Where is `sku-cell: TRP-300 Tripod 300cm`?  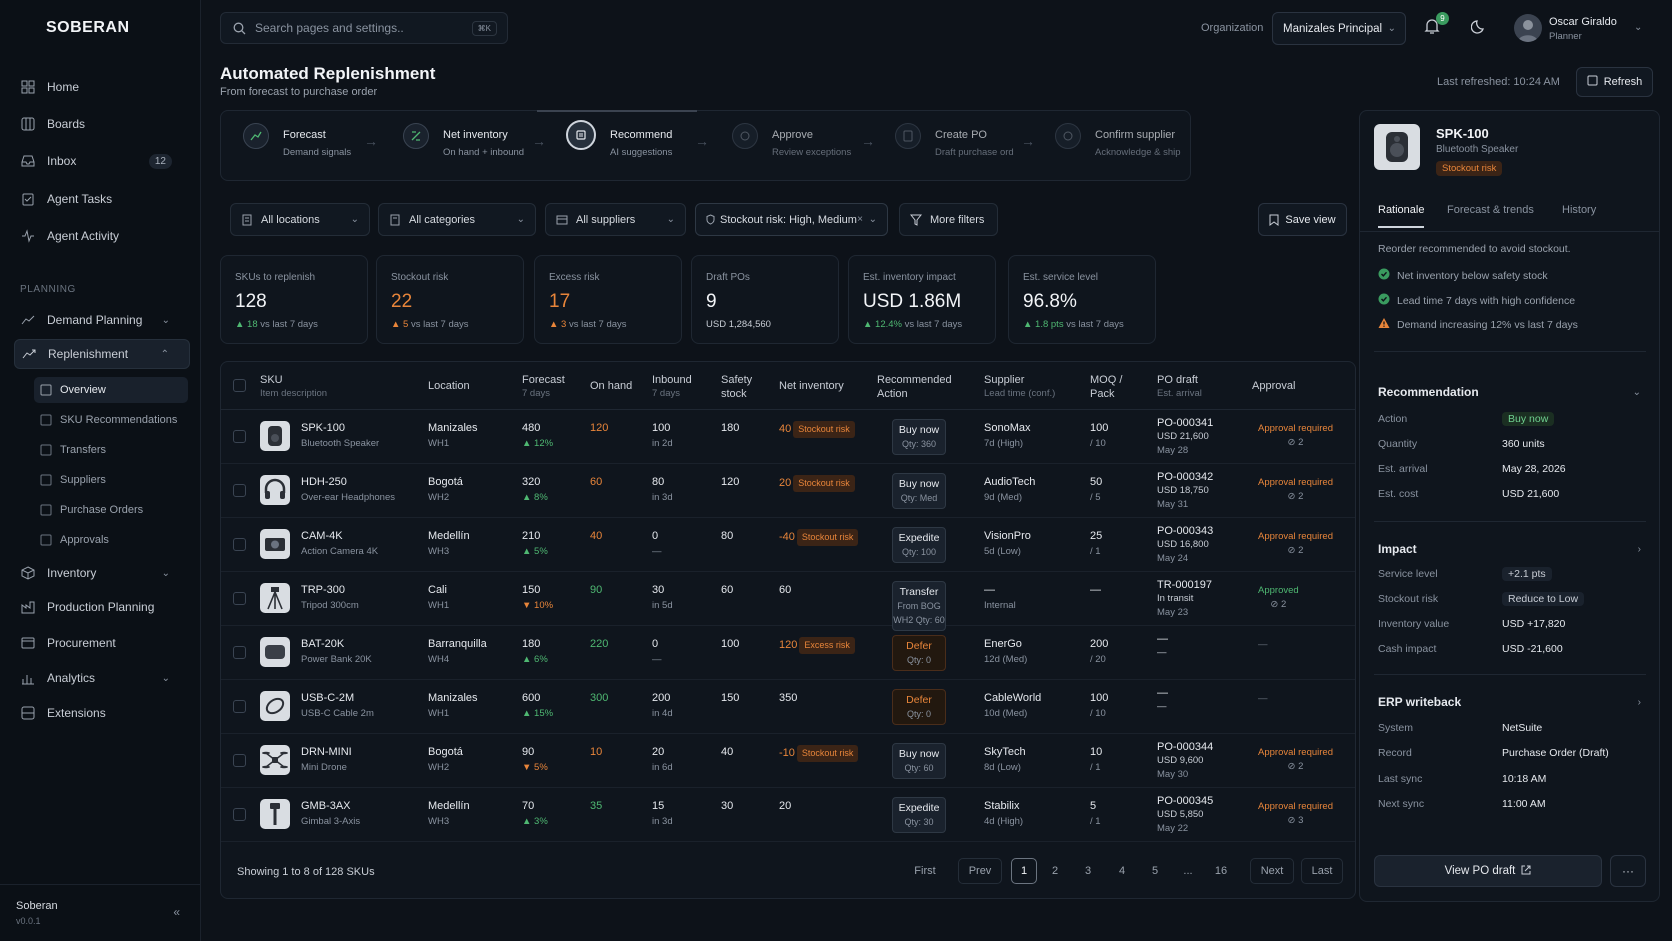 sku-cell: TRP-300 Tripod 300cm is located at coordinates (330, 597).